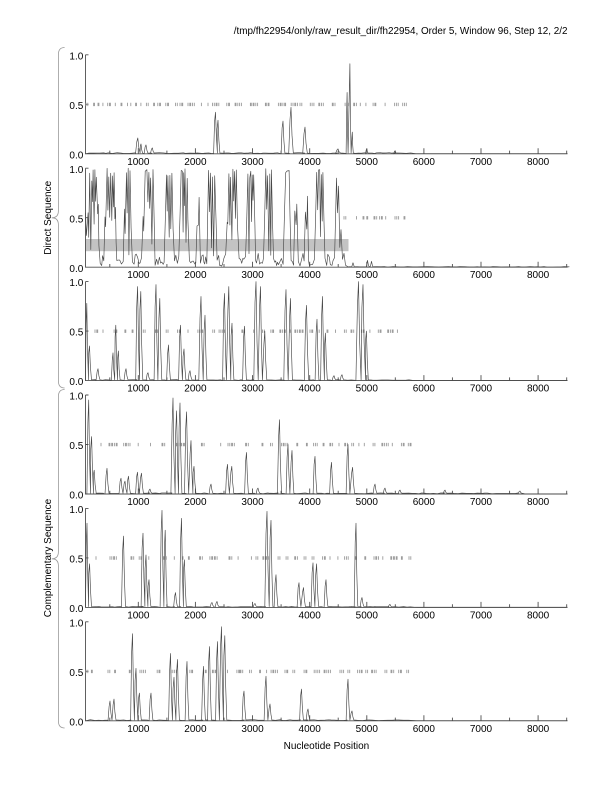  I want to click on svg-text: Nucleotide Position, so click(327, 746).